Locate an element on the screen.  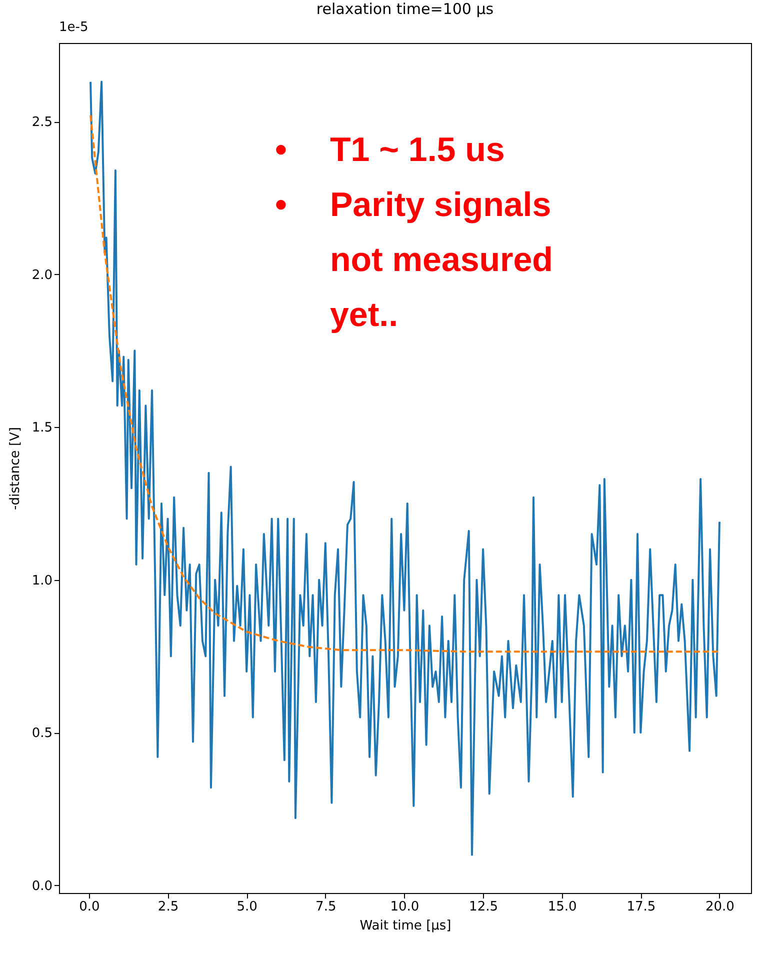
x-tick-label: 17.5 is located at coordinates (641, 907).